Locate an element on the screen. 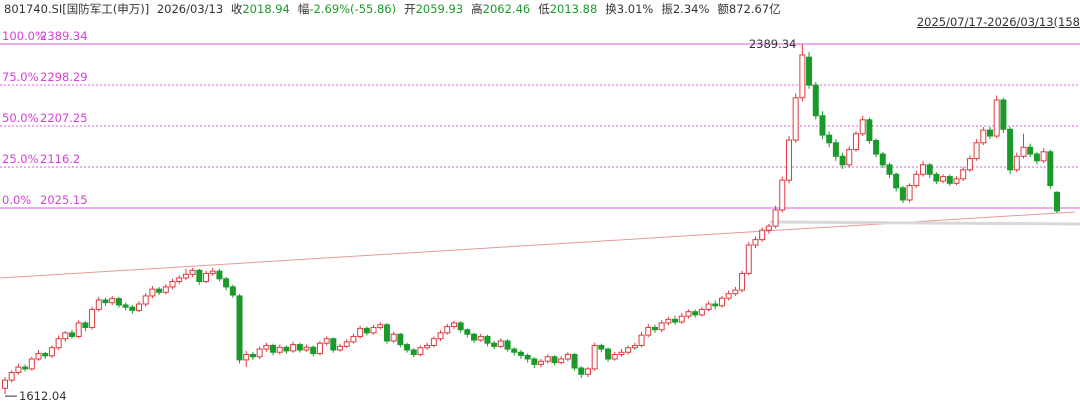 Image resolution: width=1080 pixels, height=402 pixels. stat: 高2062.46 is located at coordinates (502, 9).